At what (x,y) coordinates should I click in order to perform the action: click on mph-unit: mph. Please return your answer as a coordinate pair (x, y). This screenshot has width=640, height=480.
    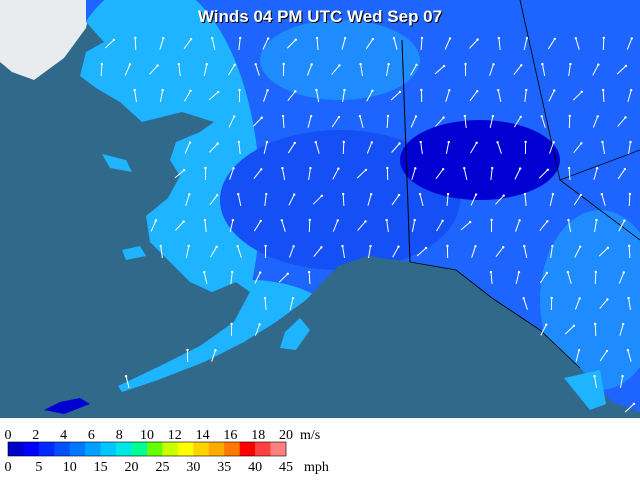
    Looking at the image, I should click on (316, 467).